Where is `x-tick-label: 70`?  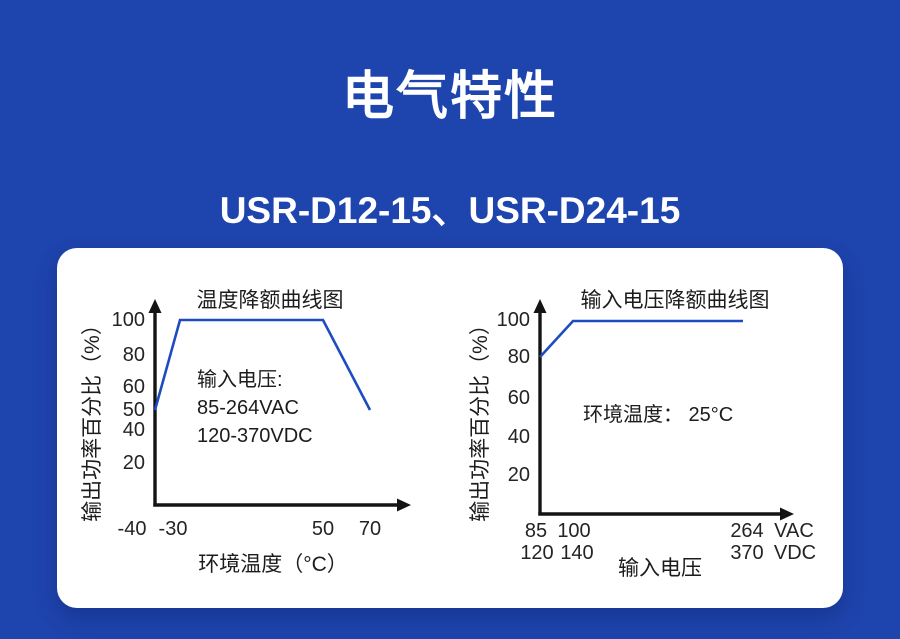 x-tick-label: 70 is located at coordinates (370, 529).